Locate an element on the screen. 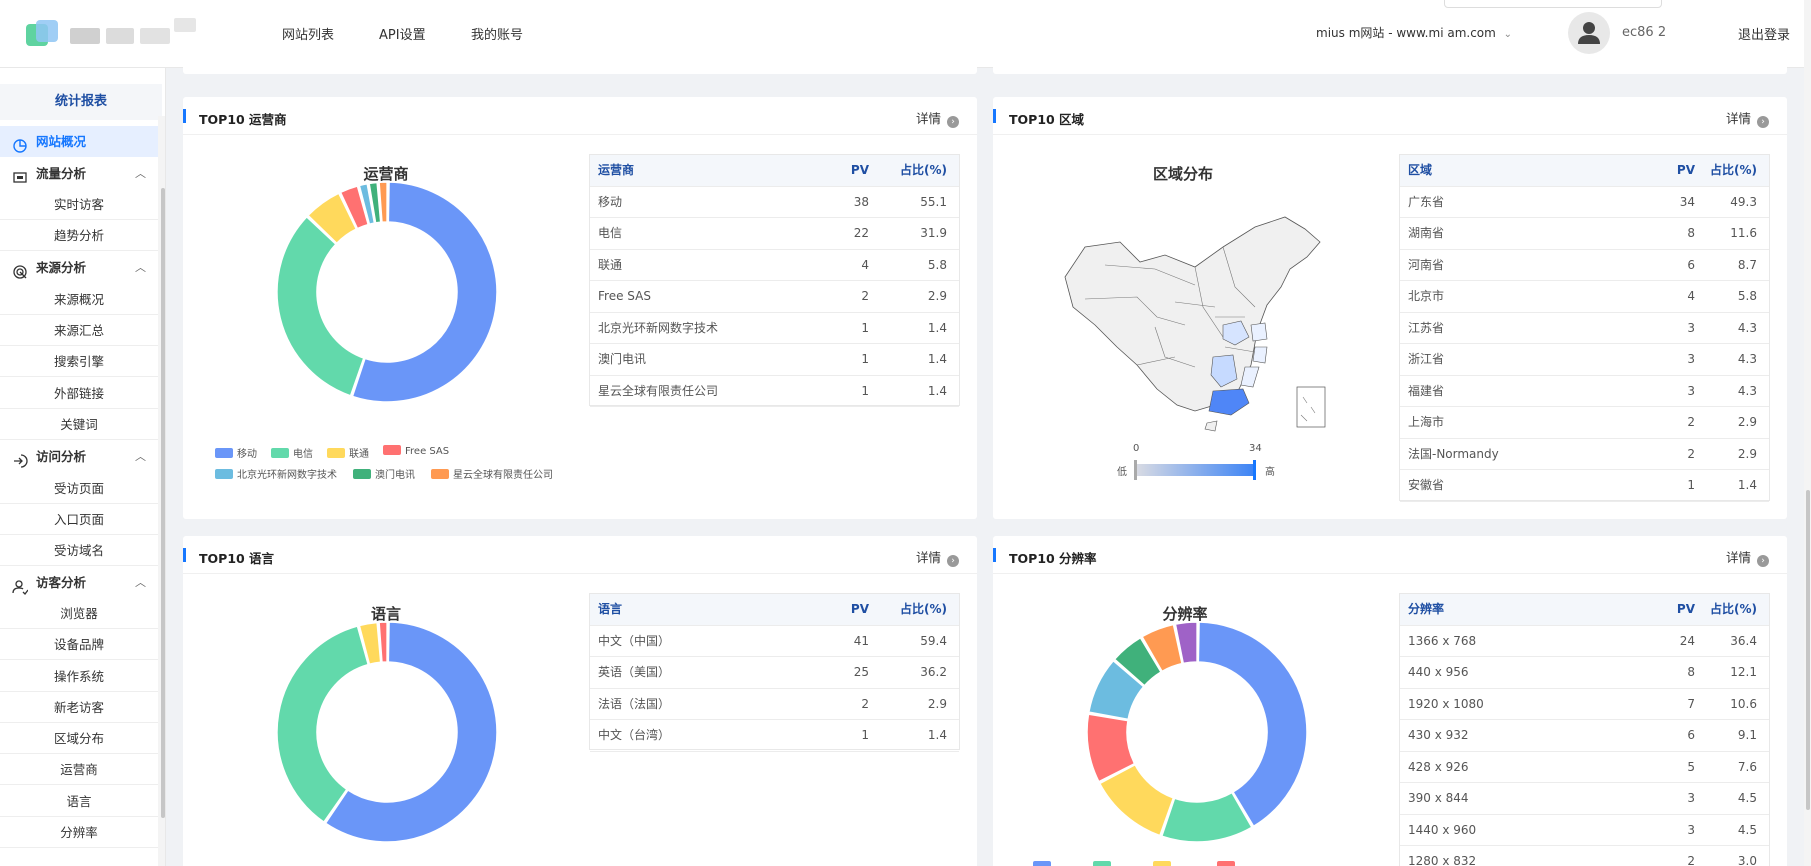 Image resolution: width=1811 pixels, height=866 pixels. legend-swatch is located at coordinates (224, 474).